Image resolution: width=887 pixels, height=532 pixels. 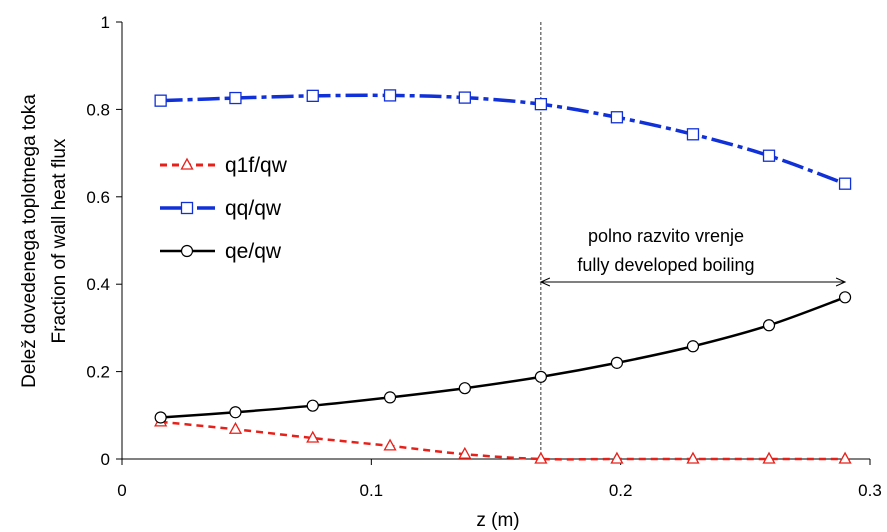 What do you see at coordinates (253, 251) in the screenshot?
I see `legend-label-qe: qe/qw` at bounding box center [253, 251].